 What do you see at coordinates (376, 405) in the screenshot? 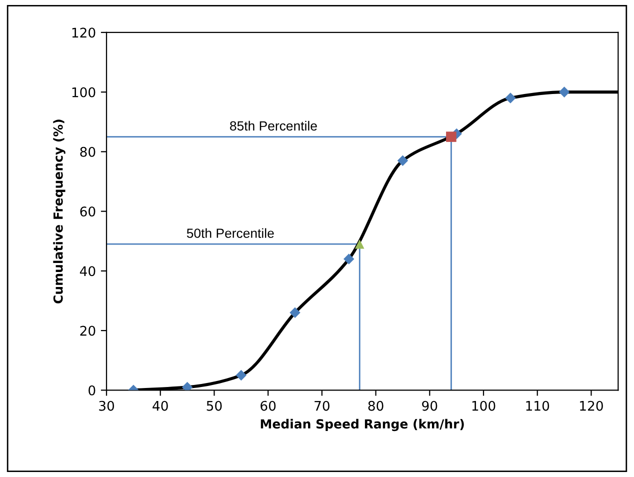
I see `x-tick-label: 80` at bounding box center [376, 405].